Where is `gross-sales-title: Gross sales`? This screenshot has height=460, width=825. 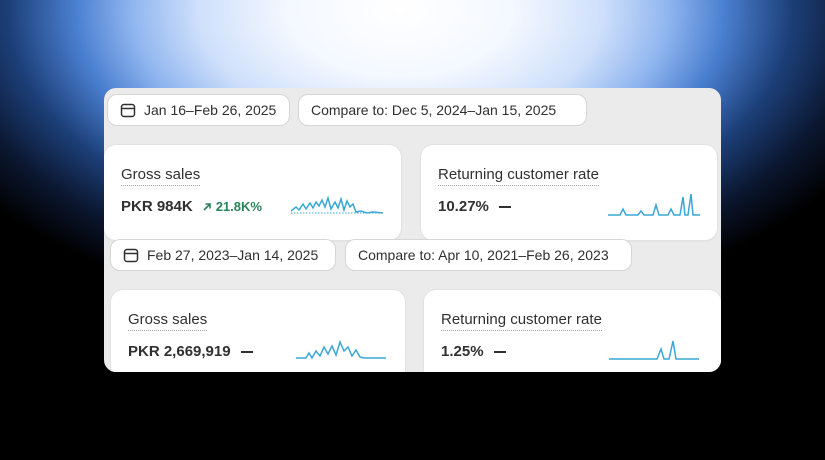
gross-sales-title: Gross sales is located at coordinates (161, 176).